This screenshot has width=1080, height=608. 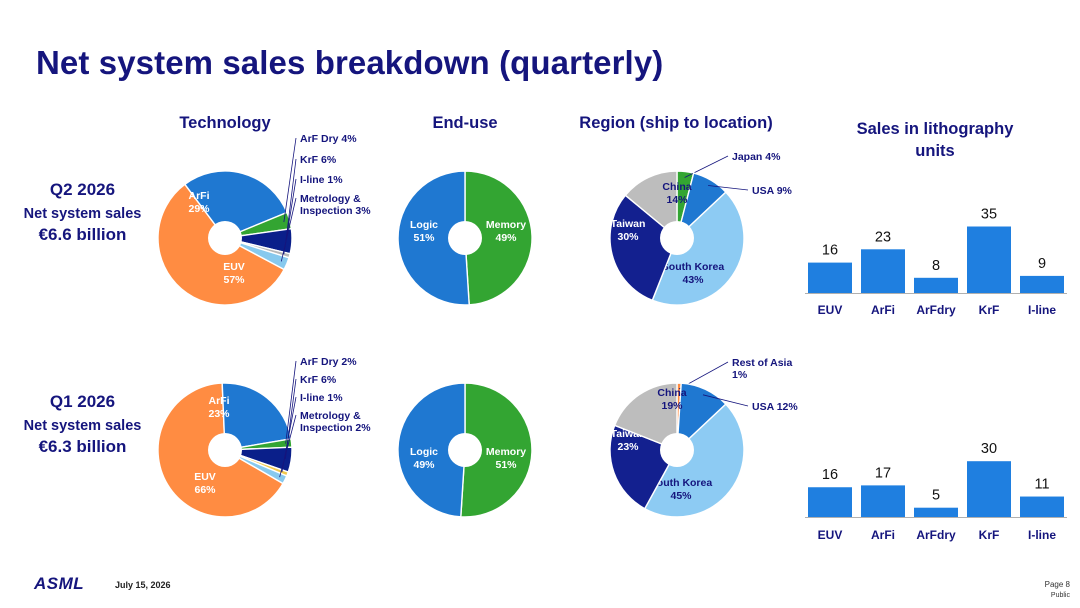 I want to click on column-title-region: Region (ship to location), so click(x=676, y=123).